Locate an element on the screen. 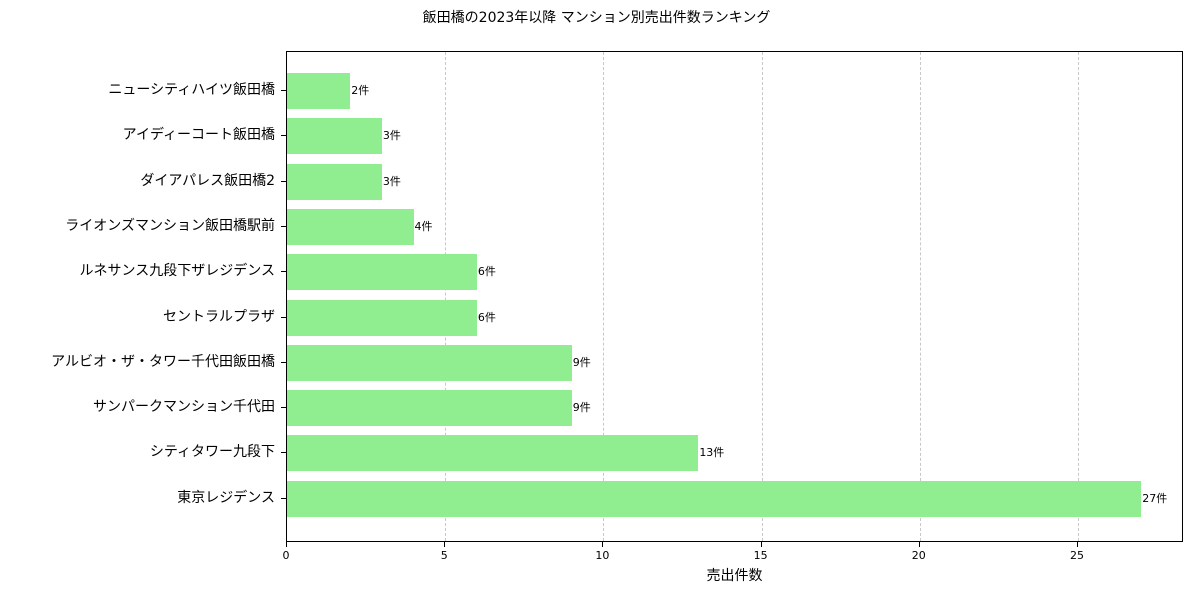 The height and width of the screenshot is (593, 1193). bar-value-label: 13件 is located at coordinates (712, 453).